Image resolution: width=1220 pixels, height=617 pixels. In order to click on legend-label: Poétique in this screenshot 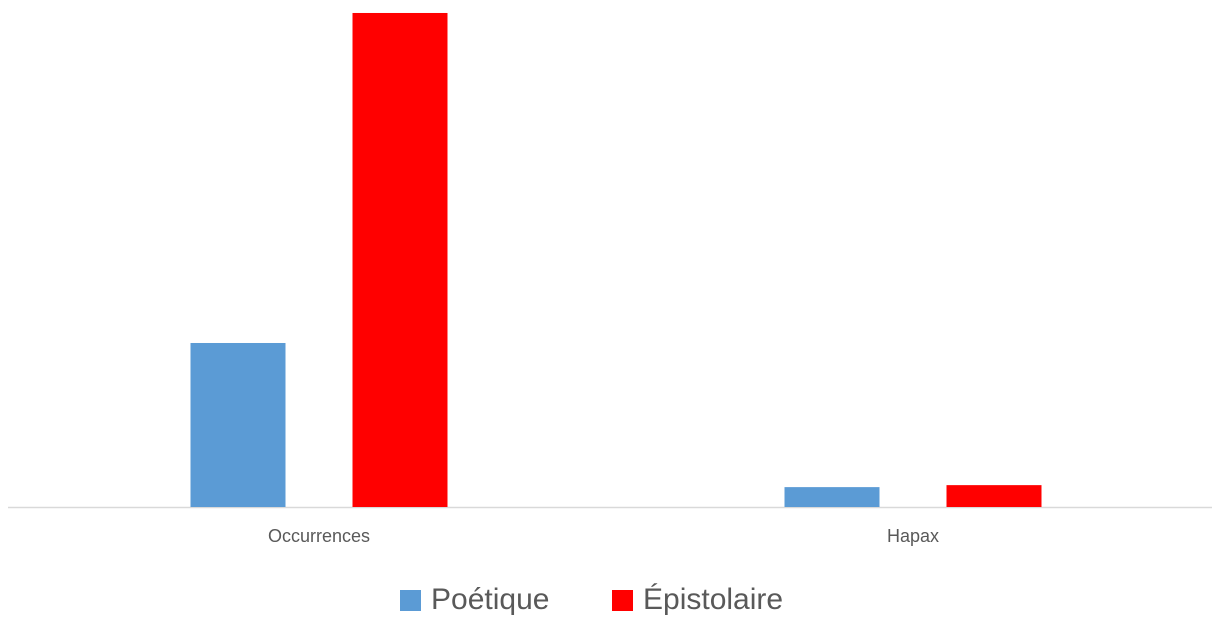, I will do `click(490, 599)`.